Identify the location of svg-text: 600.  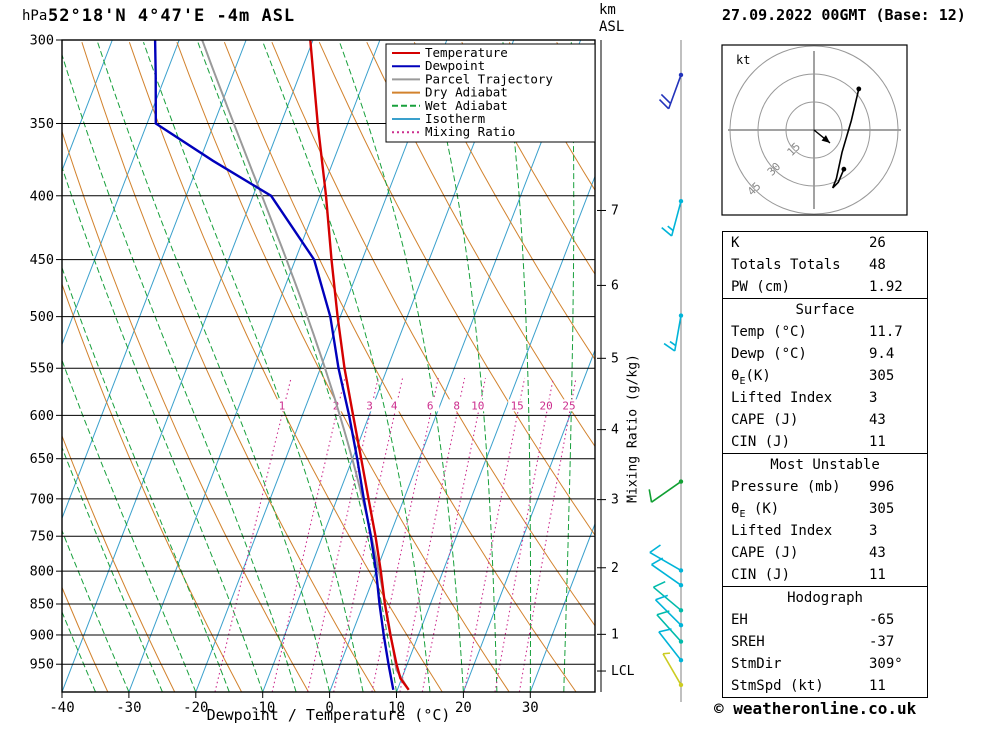
(42, 416).